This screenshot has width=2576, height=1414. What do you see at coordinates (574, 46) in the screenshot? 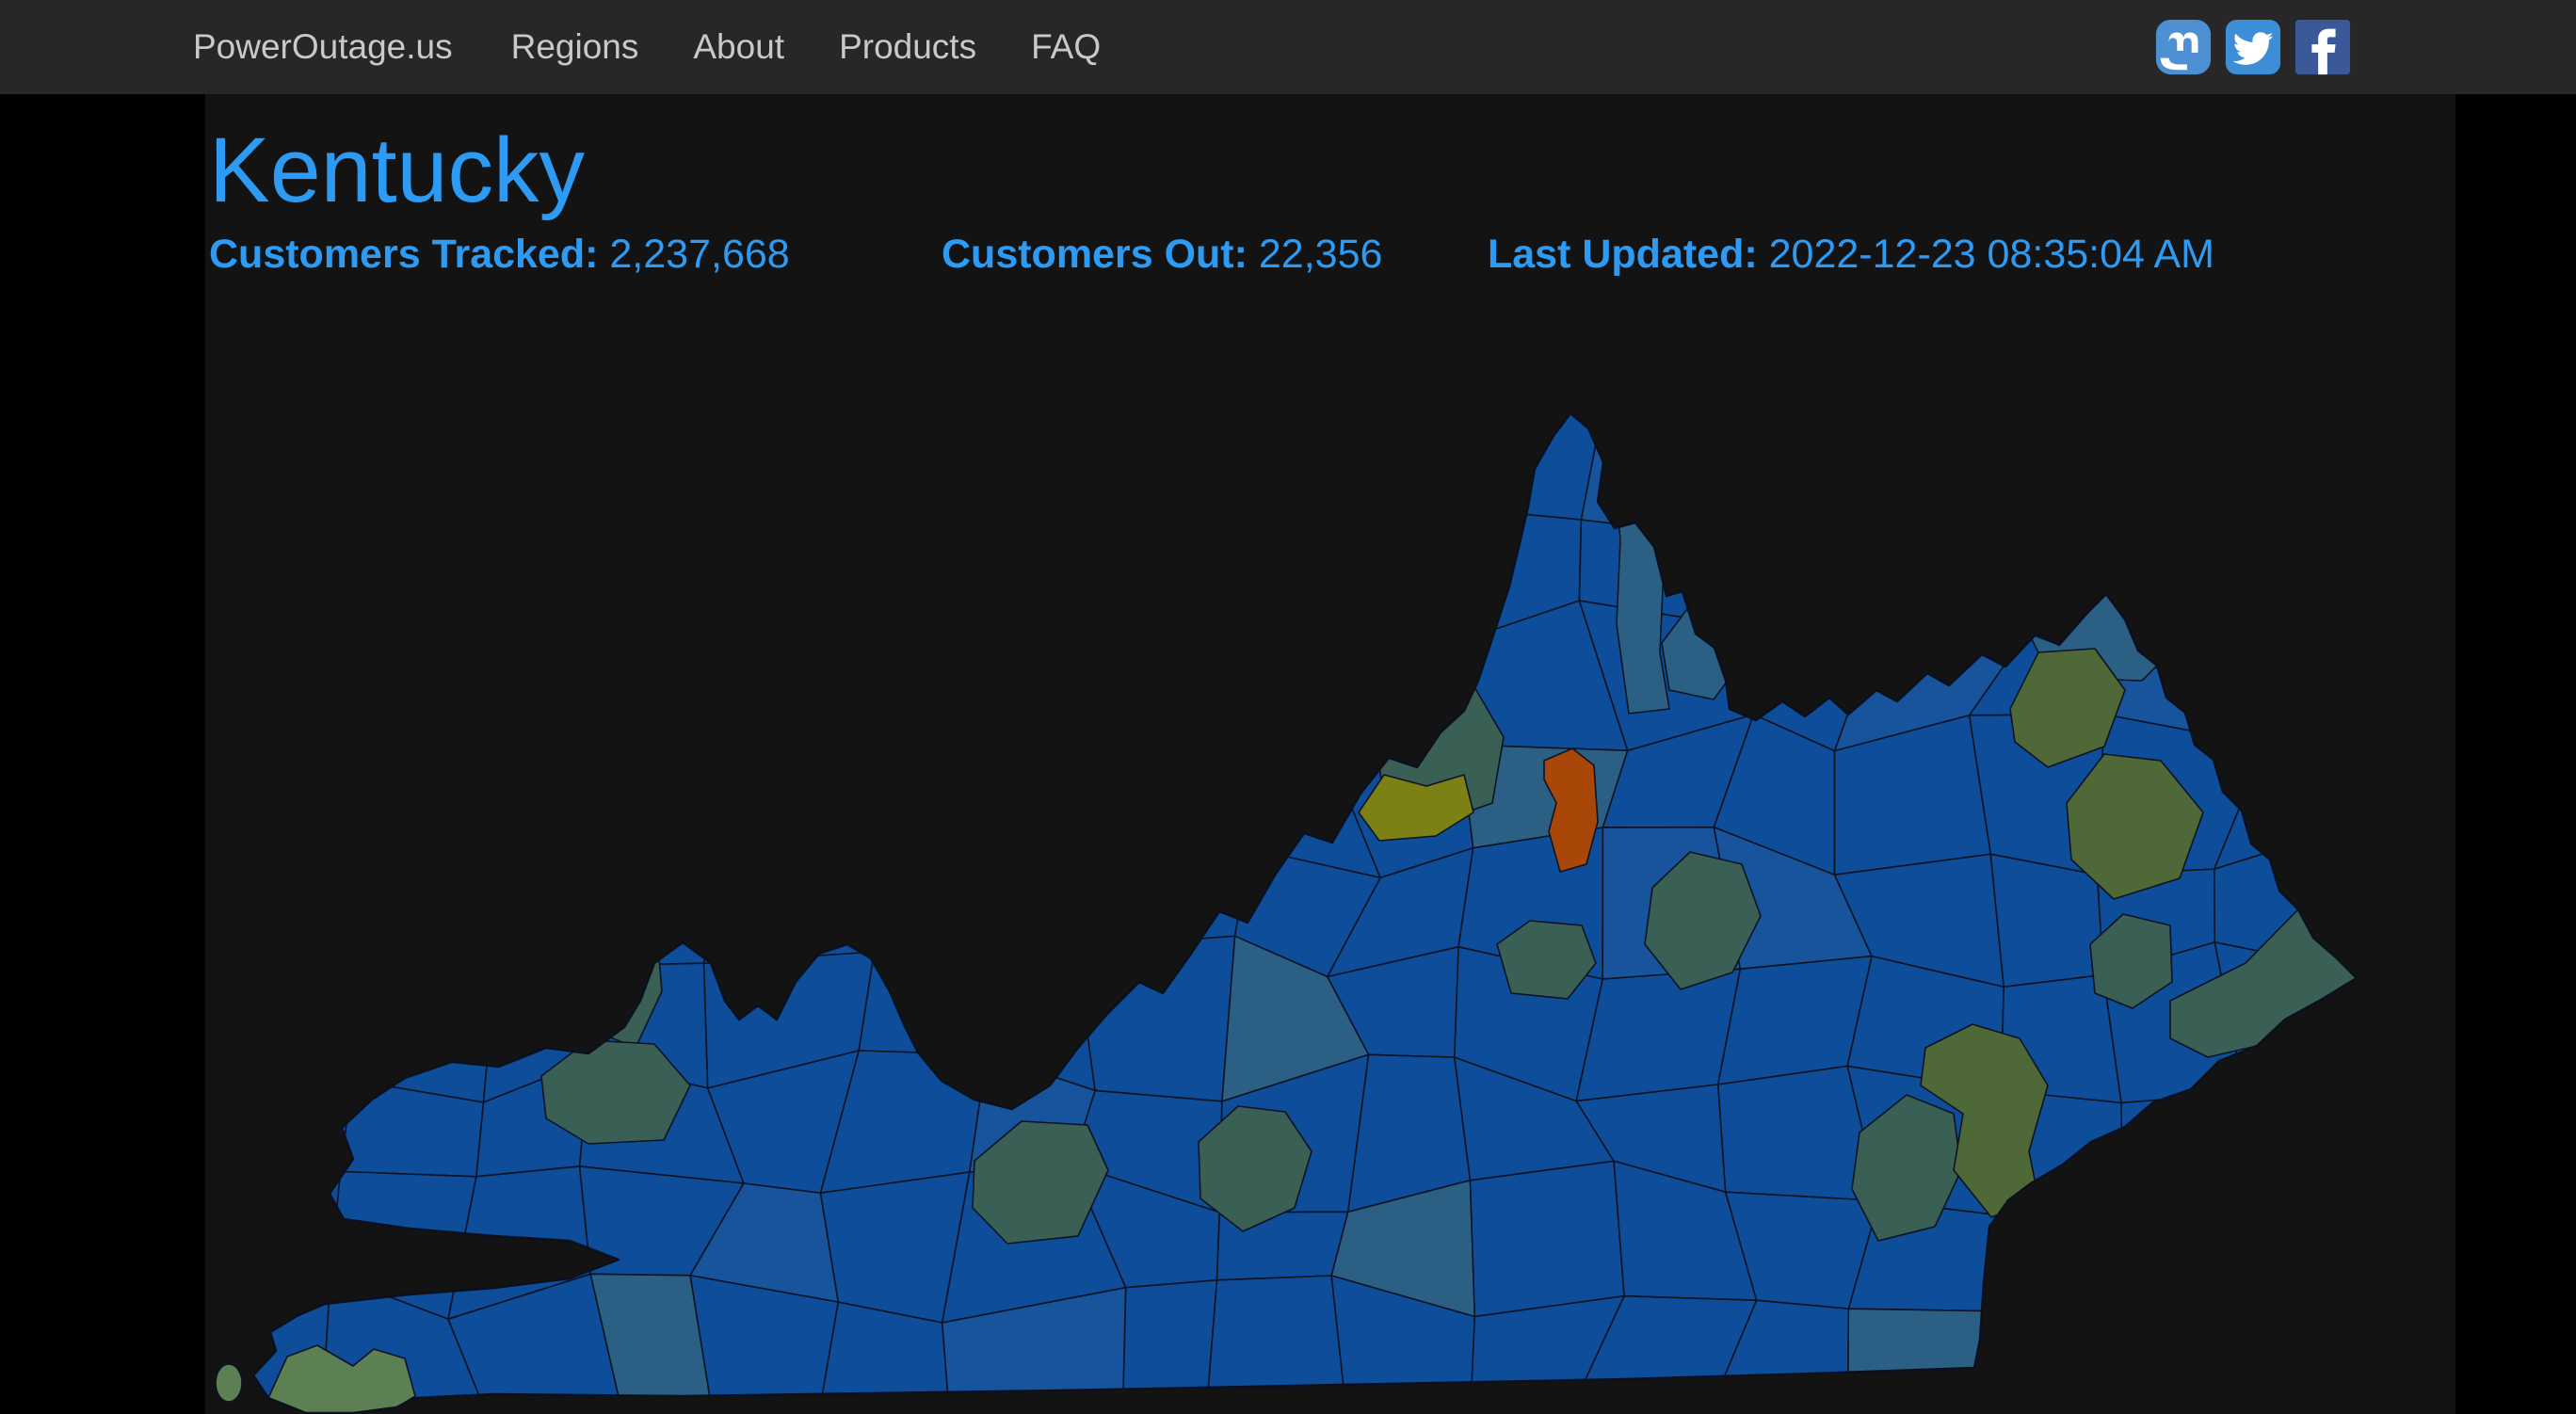
I see `nav-item-regions: Regions` at bounding box center [574, 46].